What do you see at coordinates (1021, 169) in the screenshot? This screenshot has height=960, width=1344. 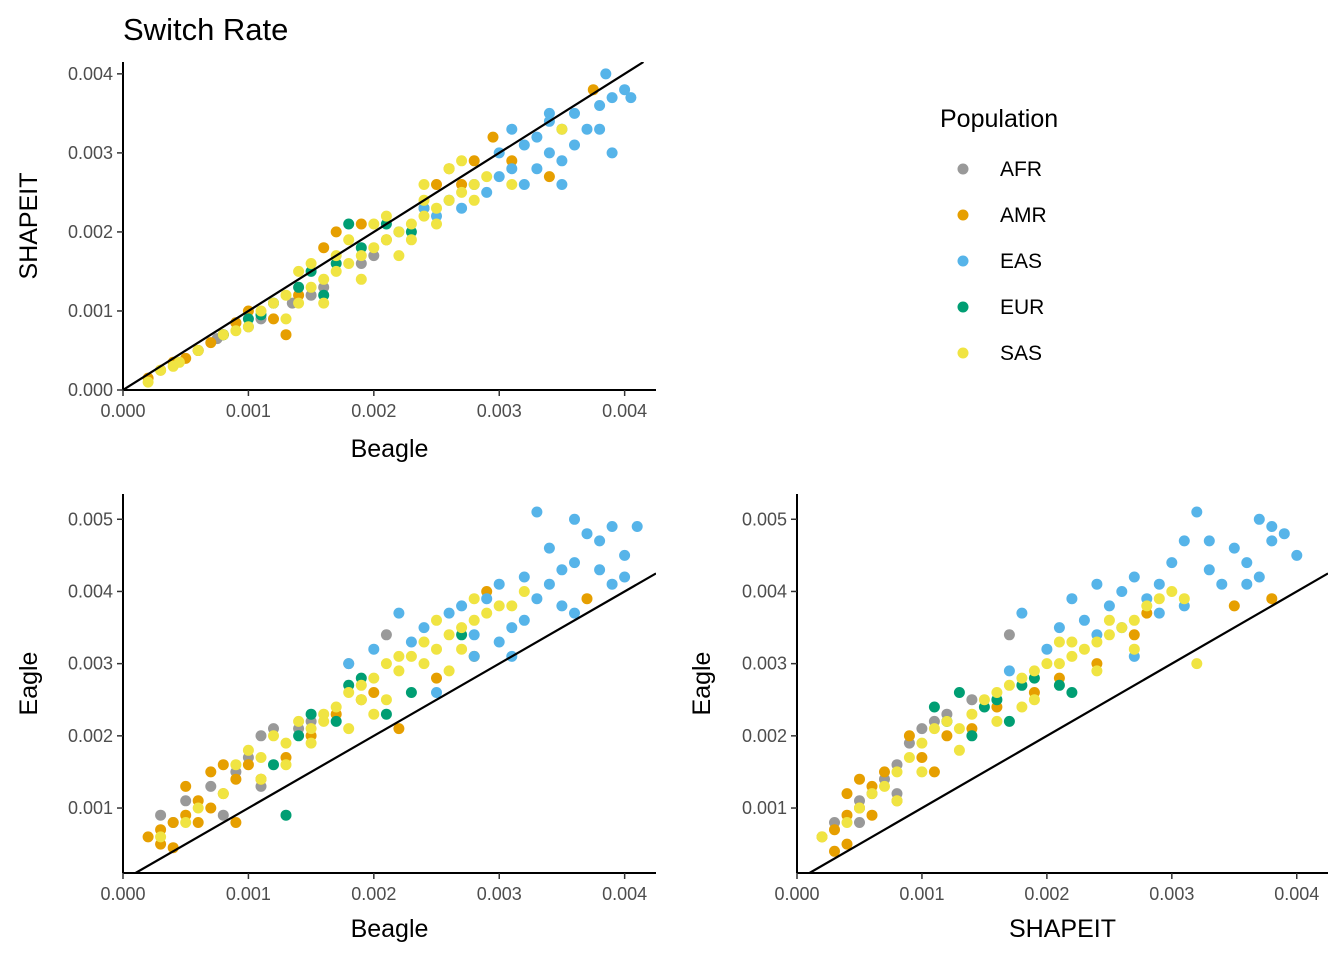 I see `legend-label-afr: AFR` at bounding box center [1021, 169].